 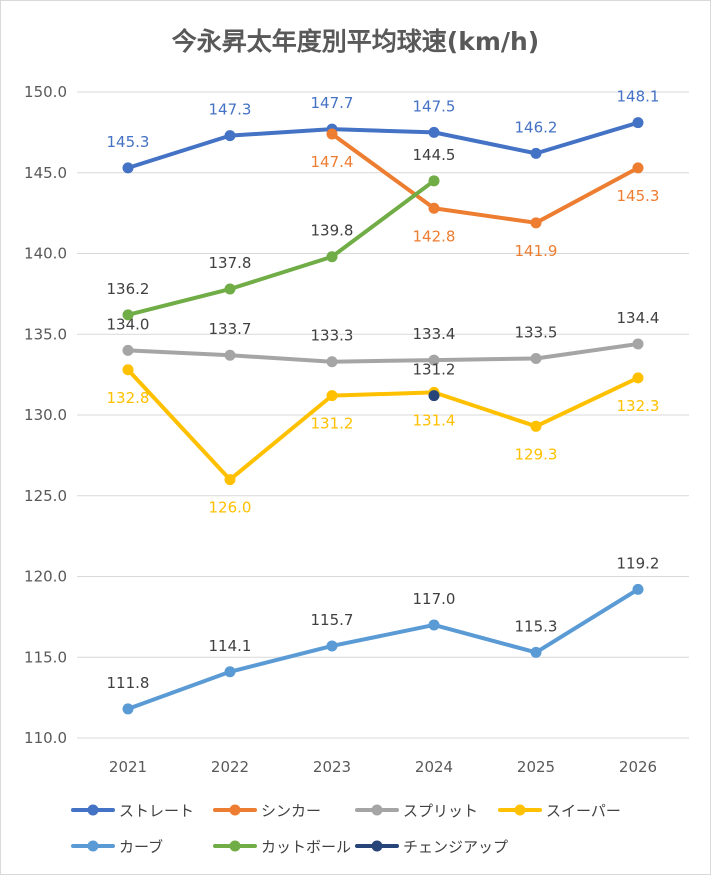 What do you see at coordinates (332, 620) in the screenshot?
I see `data-label: 115.7` at bounding box center [332, 620].